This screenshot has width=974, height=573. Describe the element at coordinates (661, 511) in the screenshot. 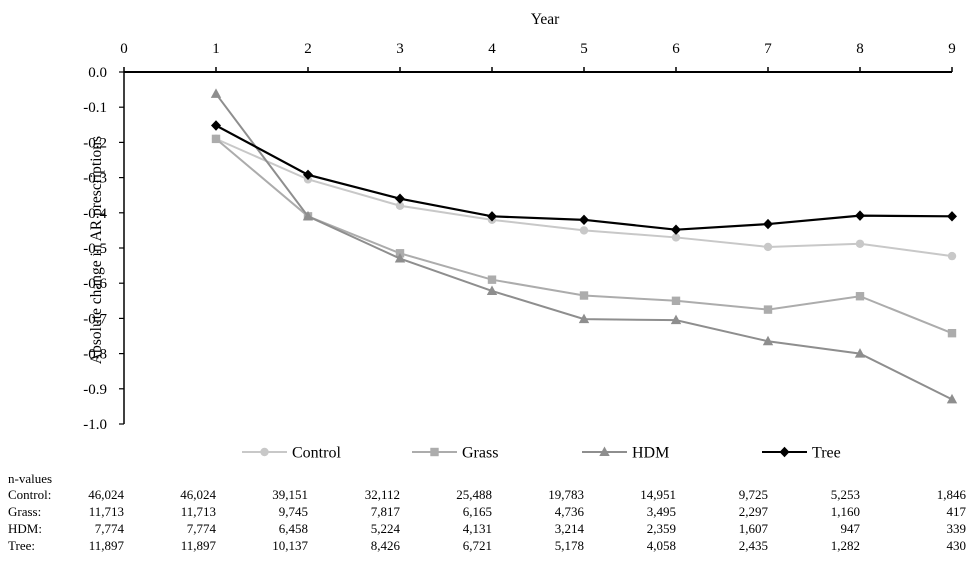

I see `n-value-cell: 3,495` at that location.